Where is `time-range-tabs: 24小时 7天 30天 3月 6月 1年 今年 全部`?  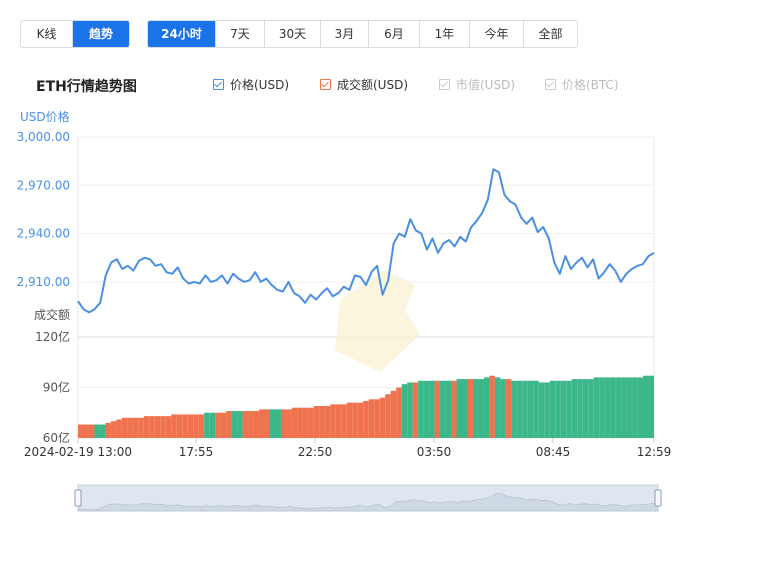
time-range-tabs: 24小时 7天 30天 3月 6月 1年 今年 全部 is located at coordinates (362, 34).